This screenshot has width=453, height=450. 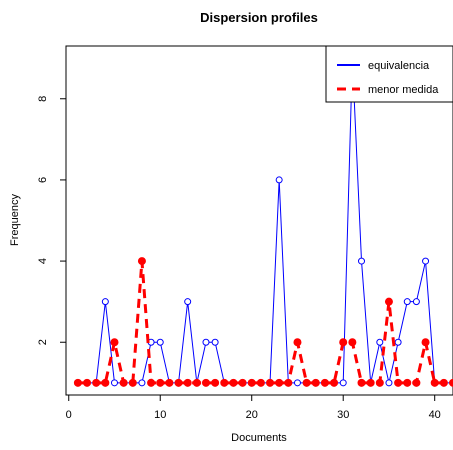 I want to click on legend-box, so click(x=389, y=74).